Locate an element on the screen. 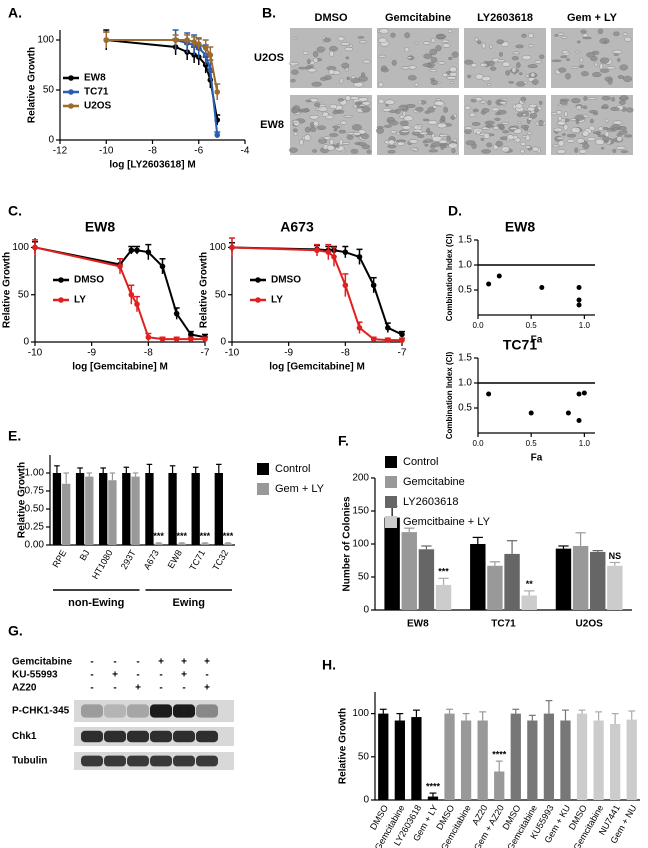 This screenshot has width=648, height=848. column-header: DMSO is located at coordinates (331, 18).